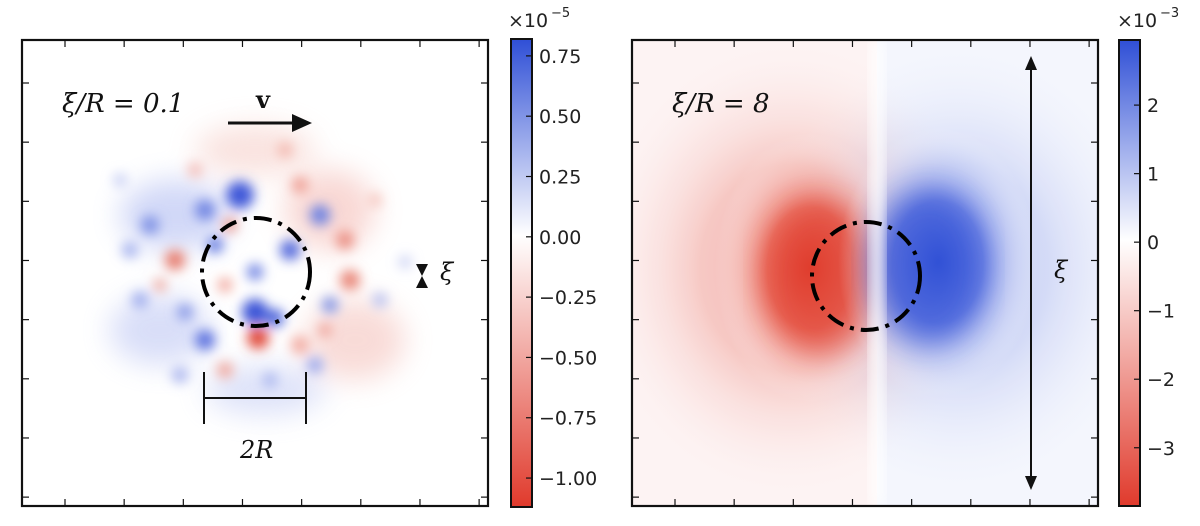 The image size is (1200, 526). What do you see at coordinates (447, 272) in the screenshot?
I see `xi-label-left: ξ` at bounding box center [447, 272].